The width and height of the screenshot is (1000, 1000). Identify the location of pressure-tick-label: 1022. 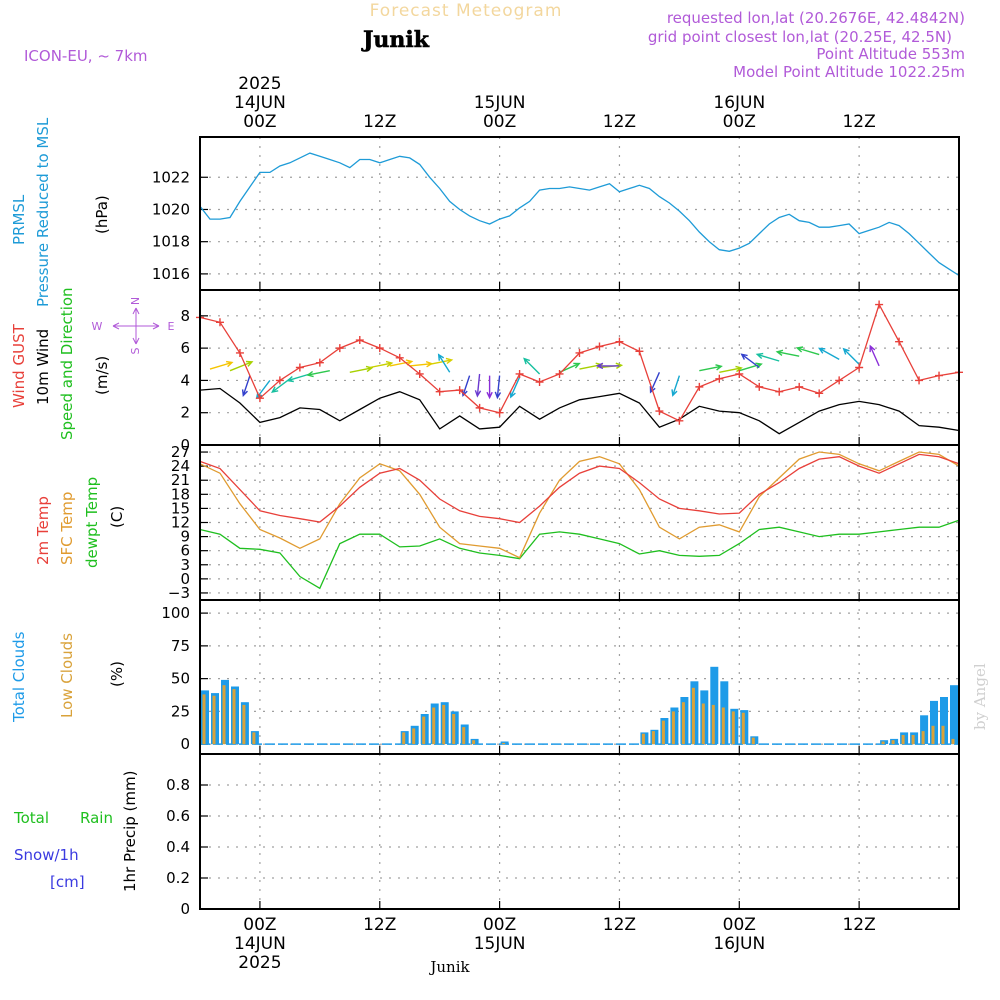
(171, 177).